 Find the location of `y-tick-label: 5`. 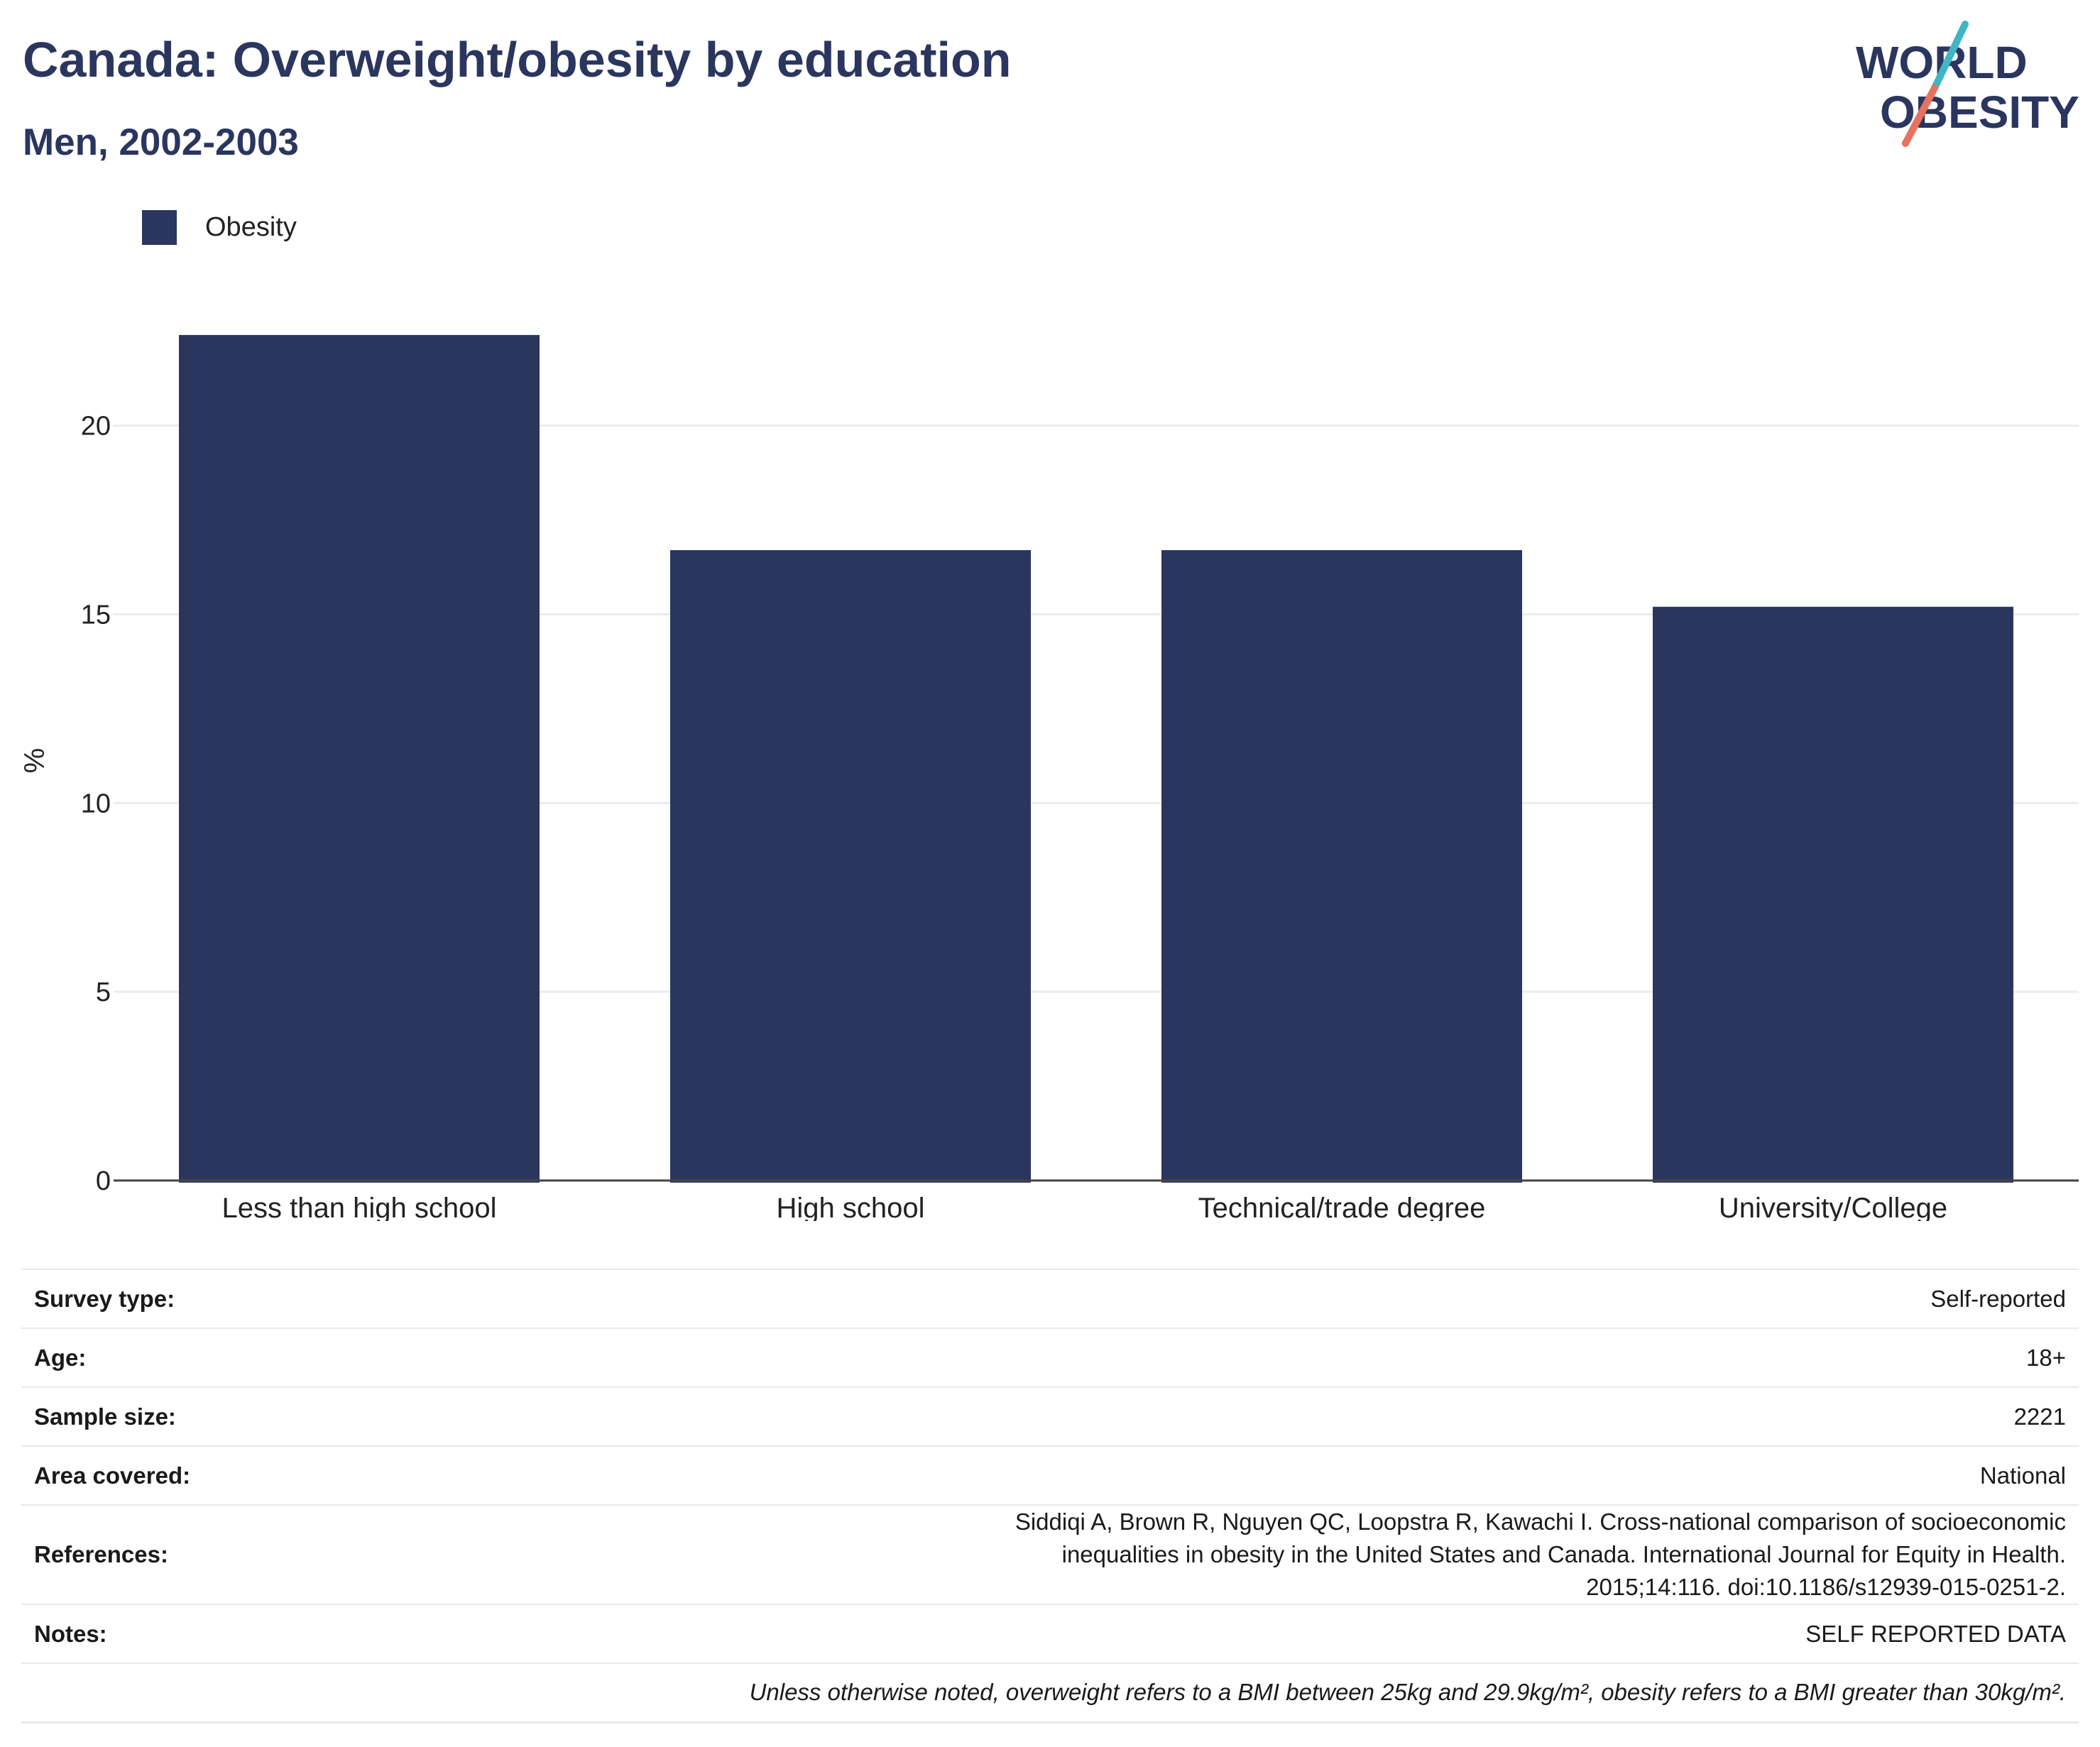

y-tick-label: 5 is located at coordinates (103, 992).